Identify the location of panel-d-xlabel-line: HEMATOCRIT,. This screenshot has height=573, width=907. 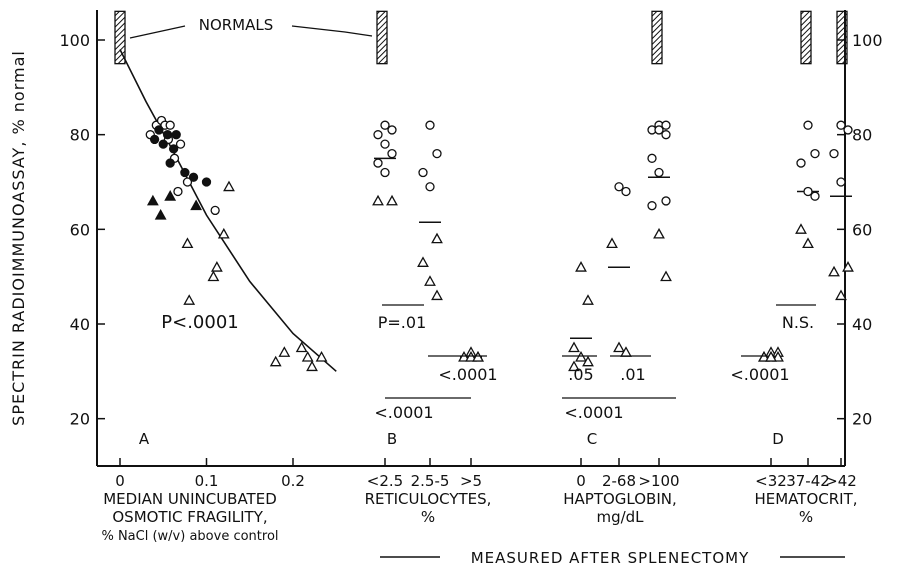
(805, 499).